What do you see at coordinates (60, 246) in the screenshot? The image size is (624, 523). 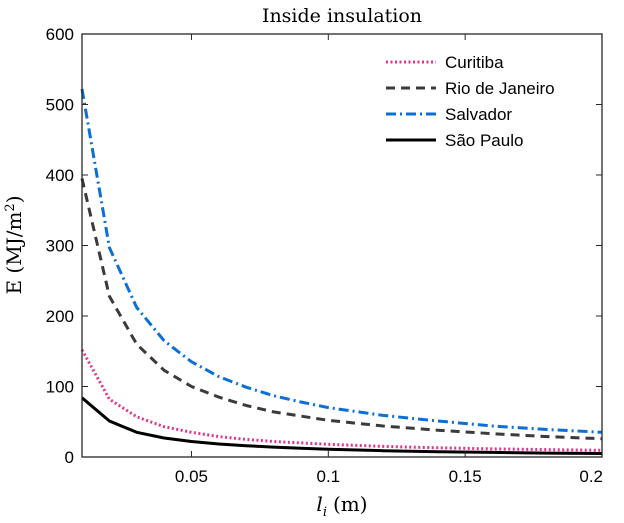 I see `y-tick-label: 300` at bounding box center [60, 246].